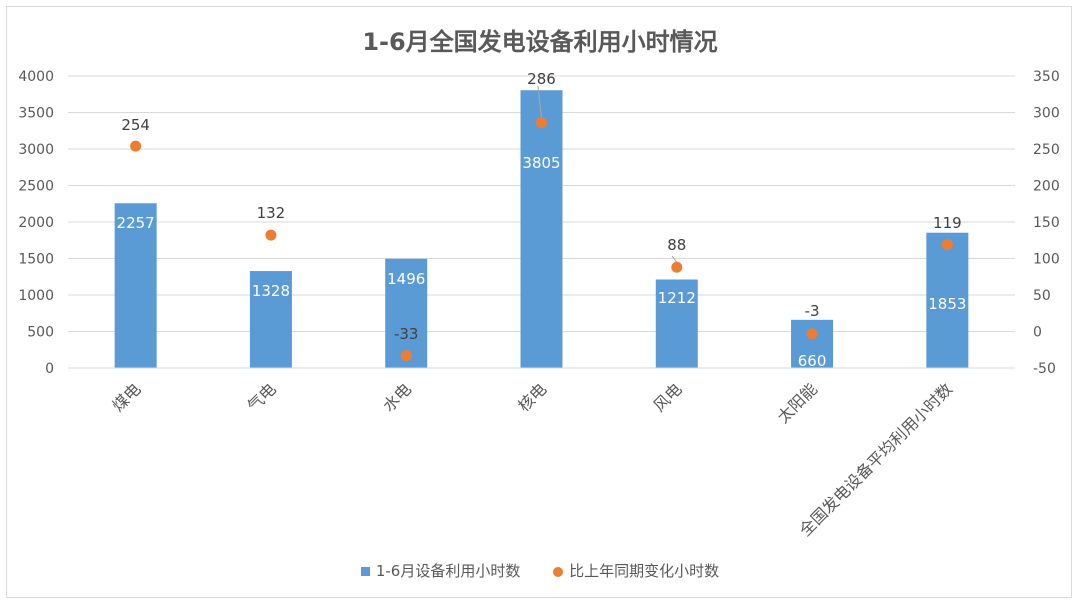 The image size is (1080, 606). Describe the element at coordinates (397, 397) in the screenshot. I see `category-label: 水电` at that location.